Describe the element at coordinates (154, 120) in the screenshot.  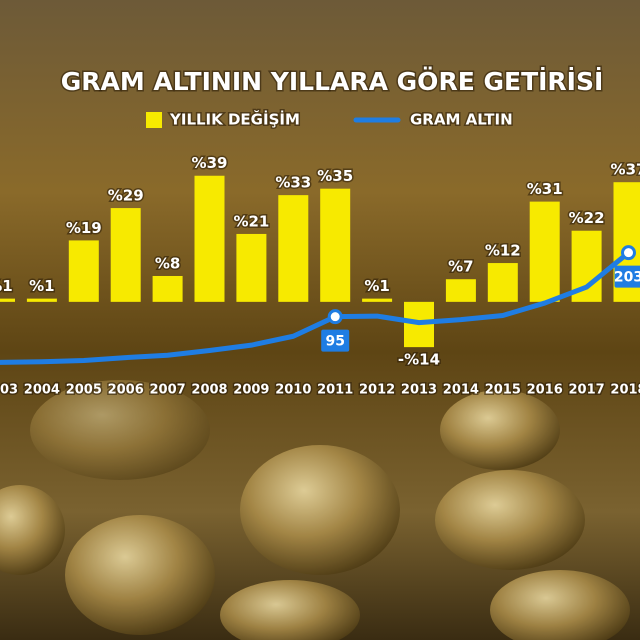
I see `legend-swatch` at that location.